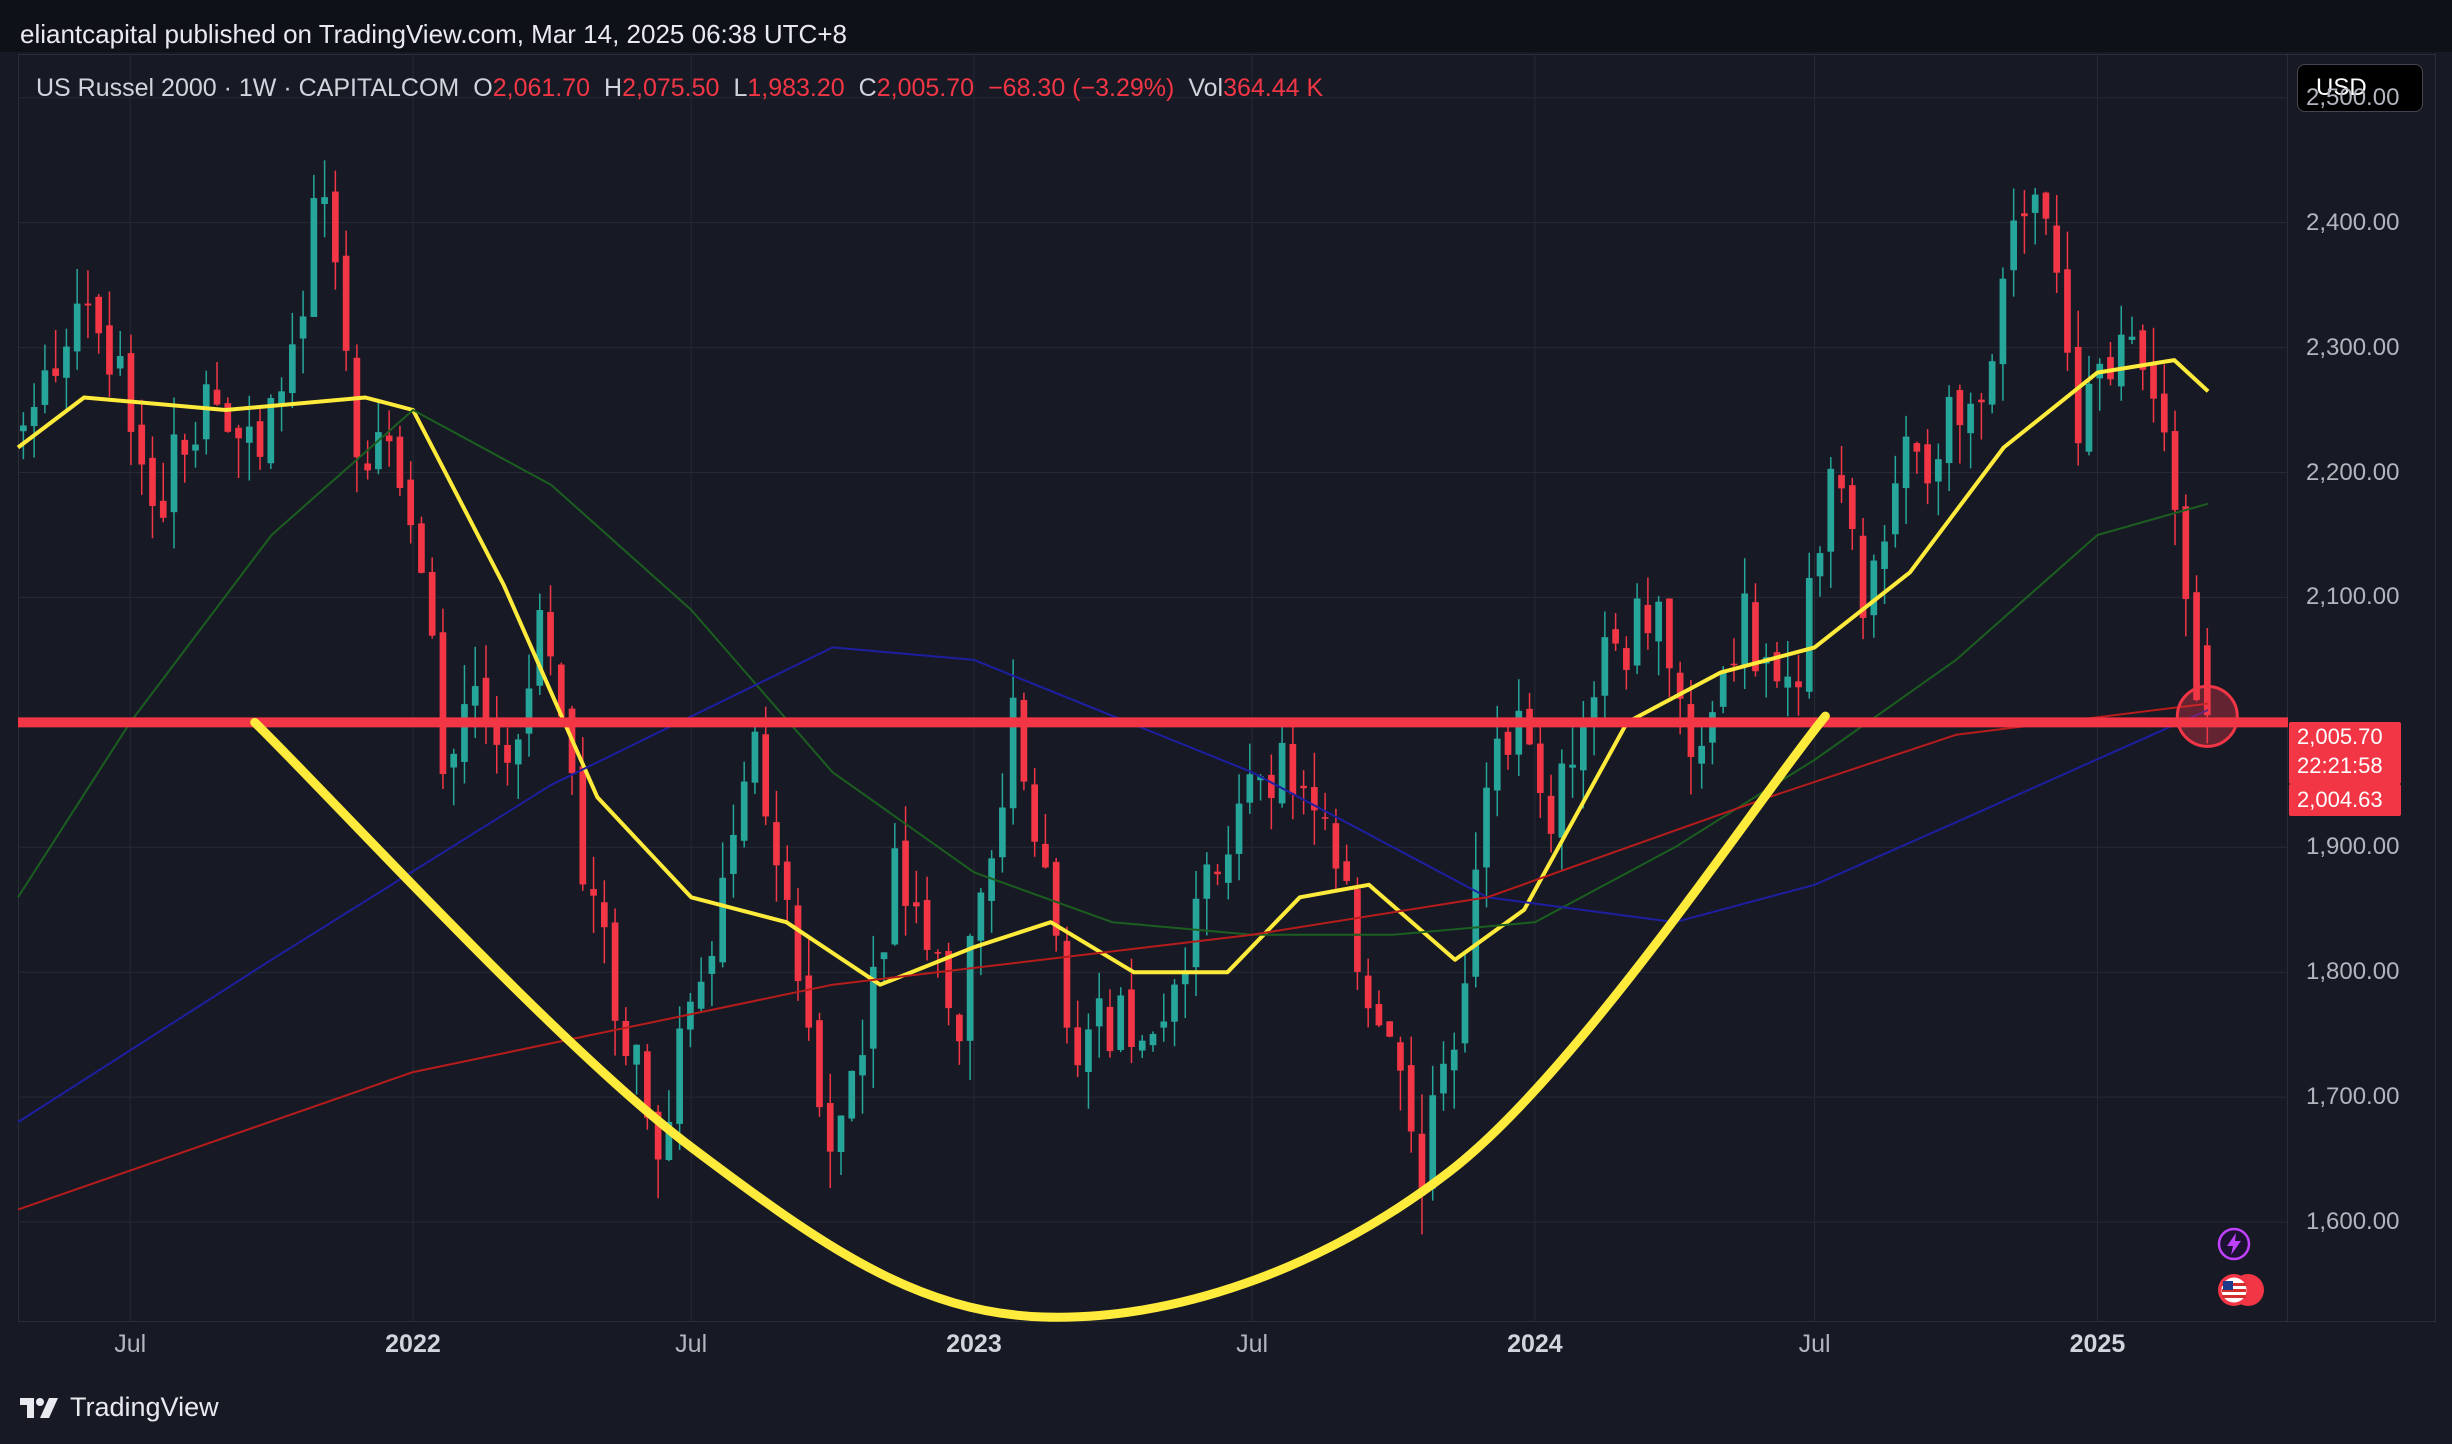 This screenshot has width=2452, height=1444. I want to click on y-tick-label: 2,400.00, so click(2353, 222).